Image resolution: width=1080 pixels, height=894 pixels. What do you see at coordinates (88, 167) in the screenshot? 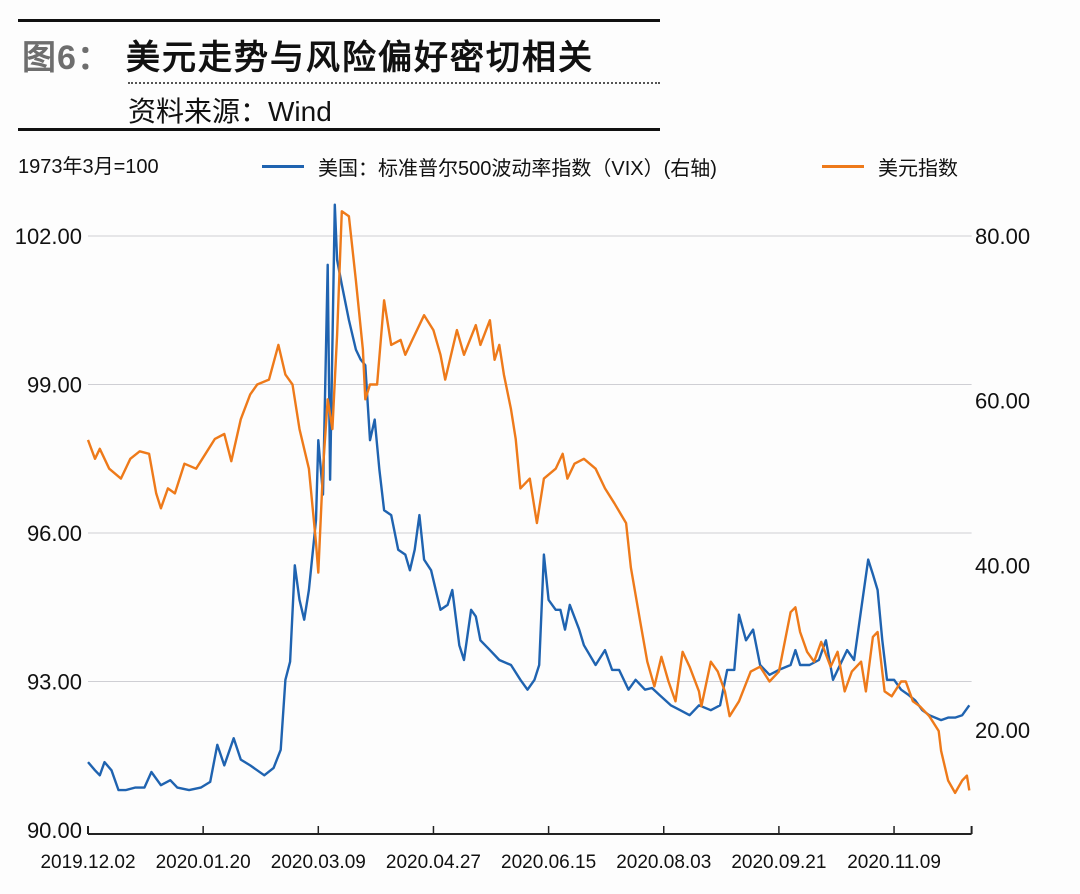
I see `unit-note: 1973年3月=100` at bounding box center [88, 167].